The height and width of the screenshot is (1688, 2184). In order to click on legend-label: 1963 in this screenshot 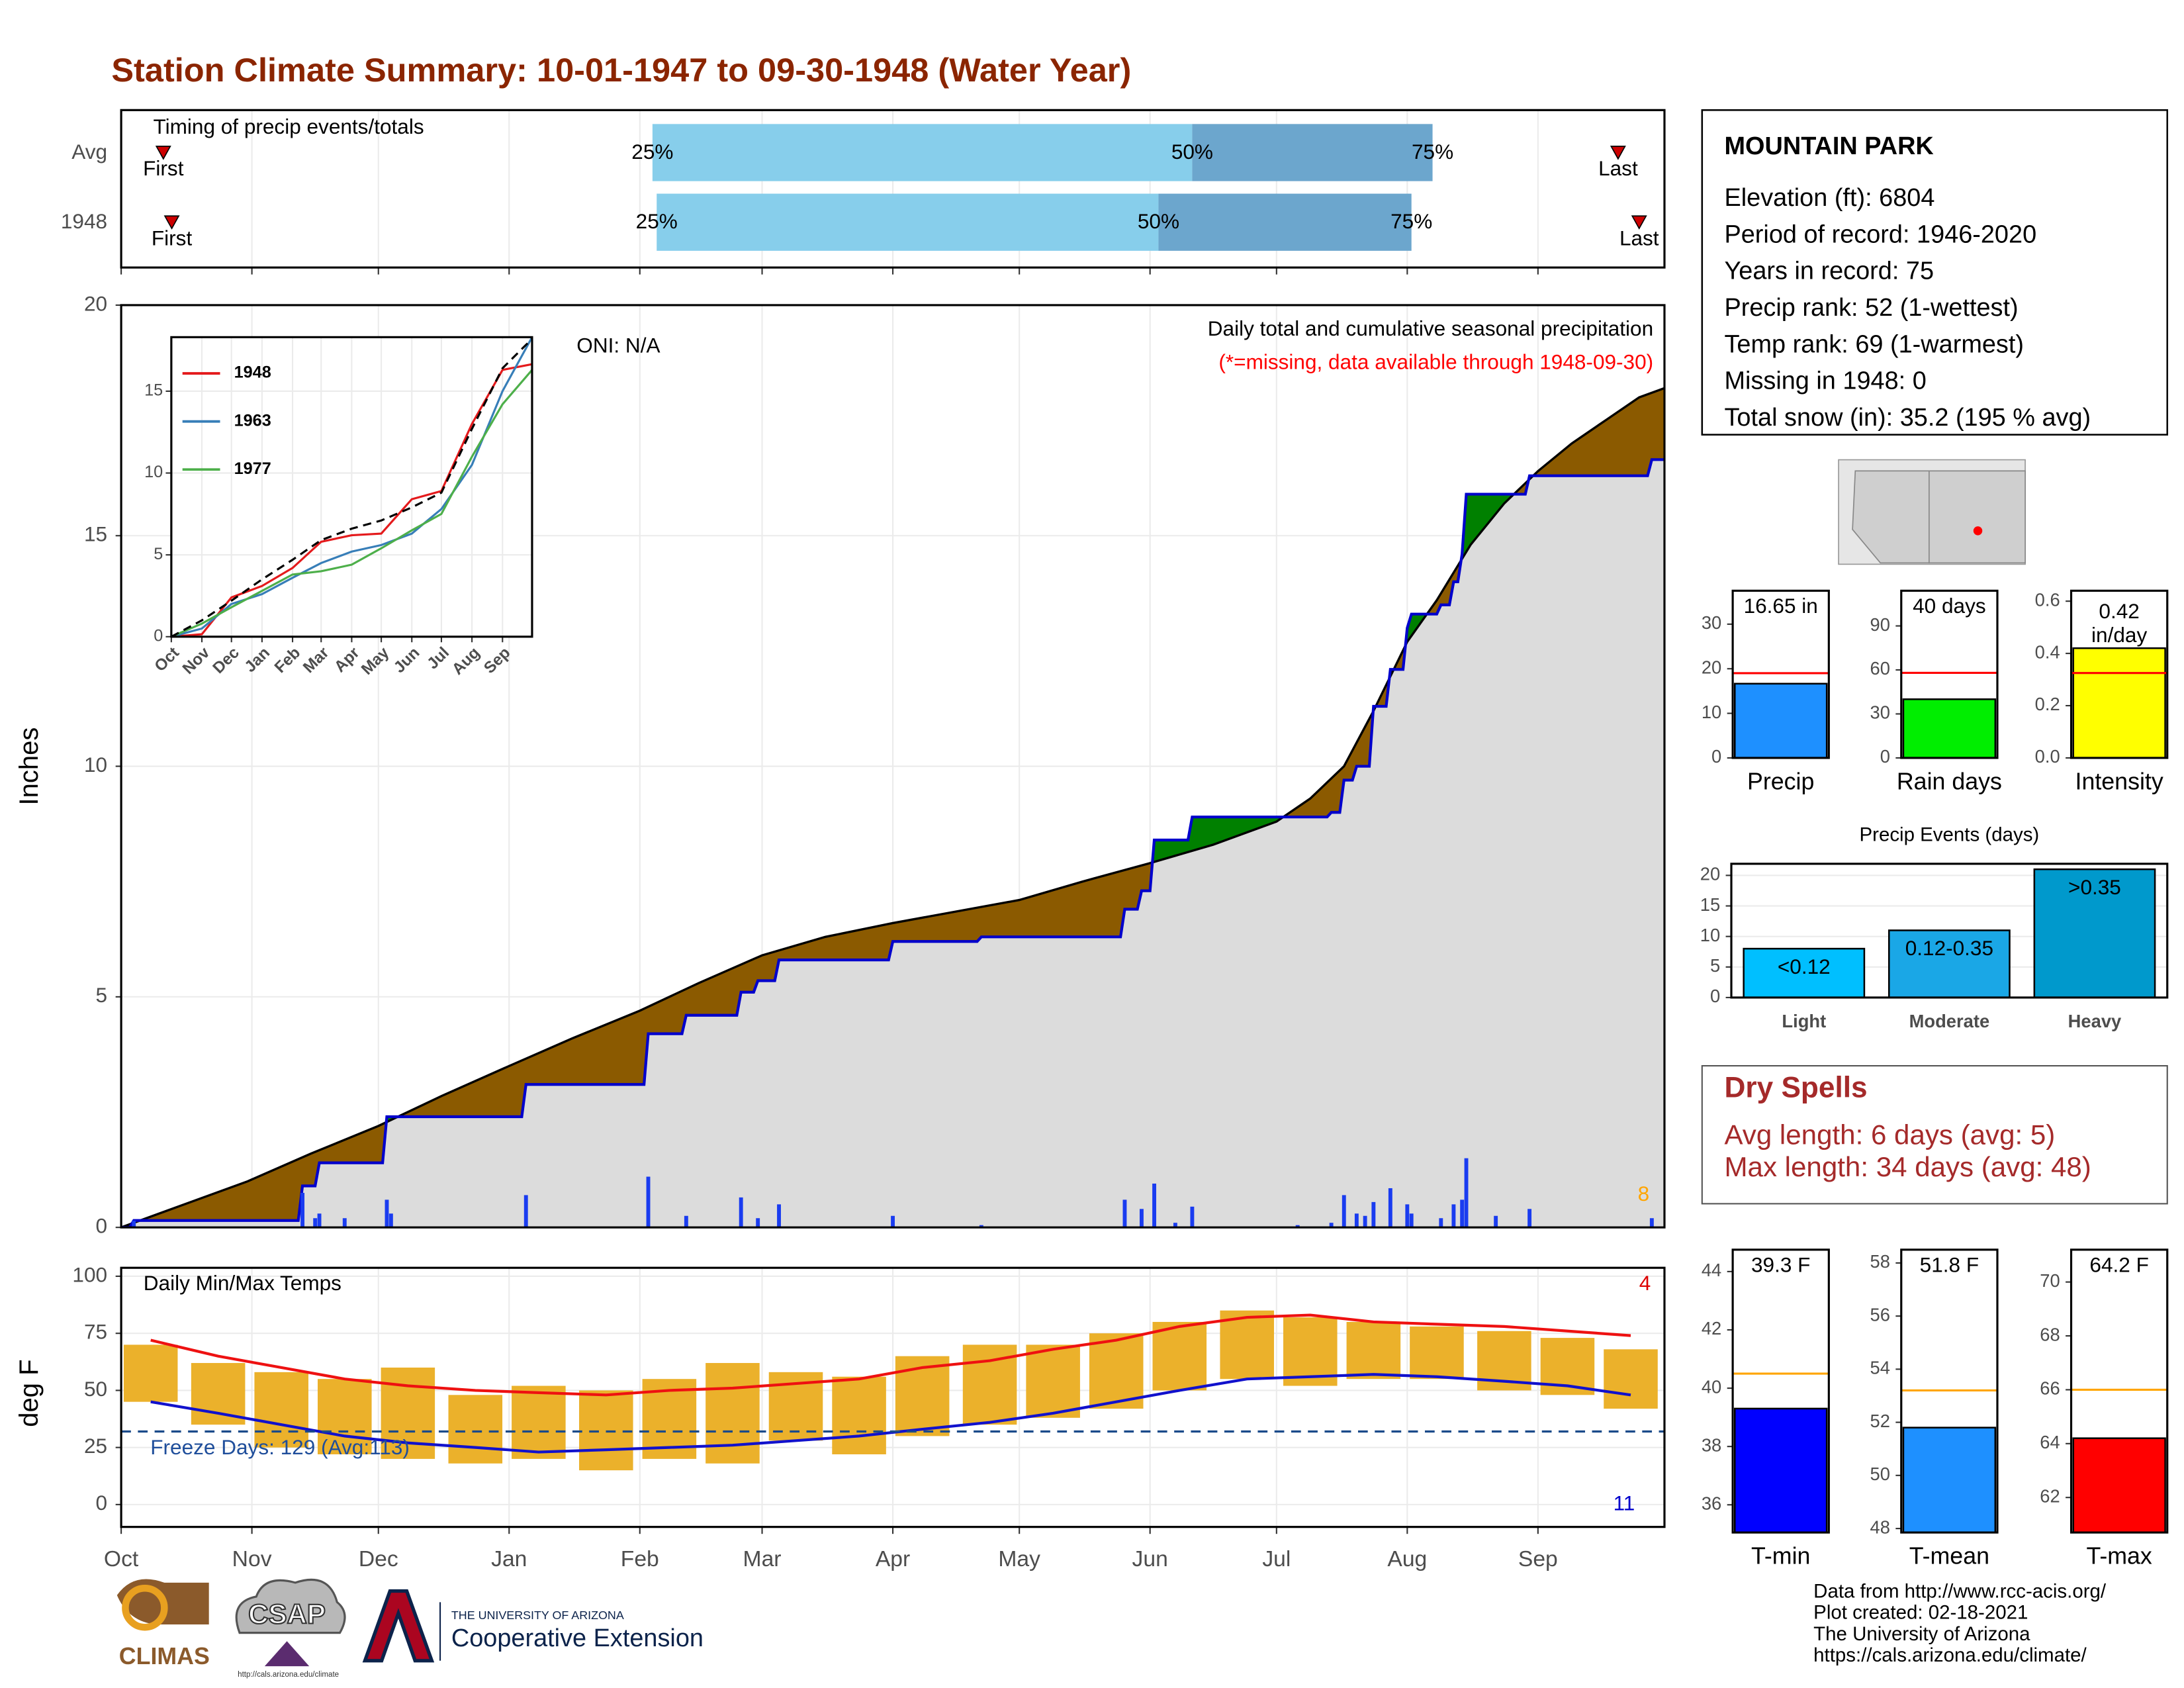, I will do `click(252, 420)`.